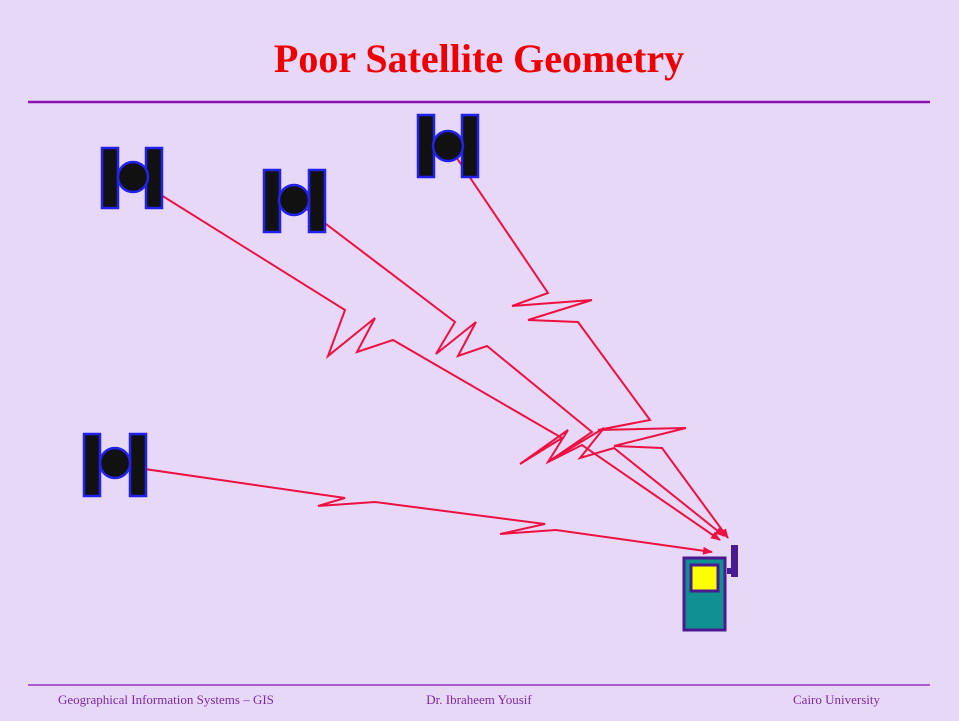  I want to click on footer-left: Geographical Information Systems – GIS, so click(166, 699).